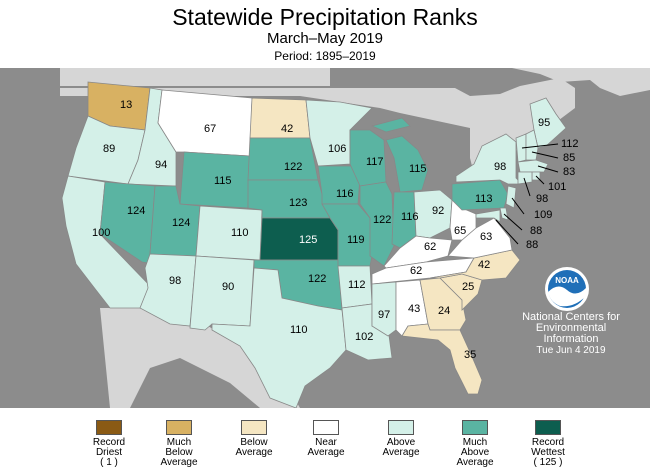 The width and height of the screenshot is (650, 475). I want to click on rank-label-ar: 112, so click(357, 285).